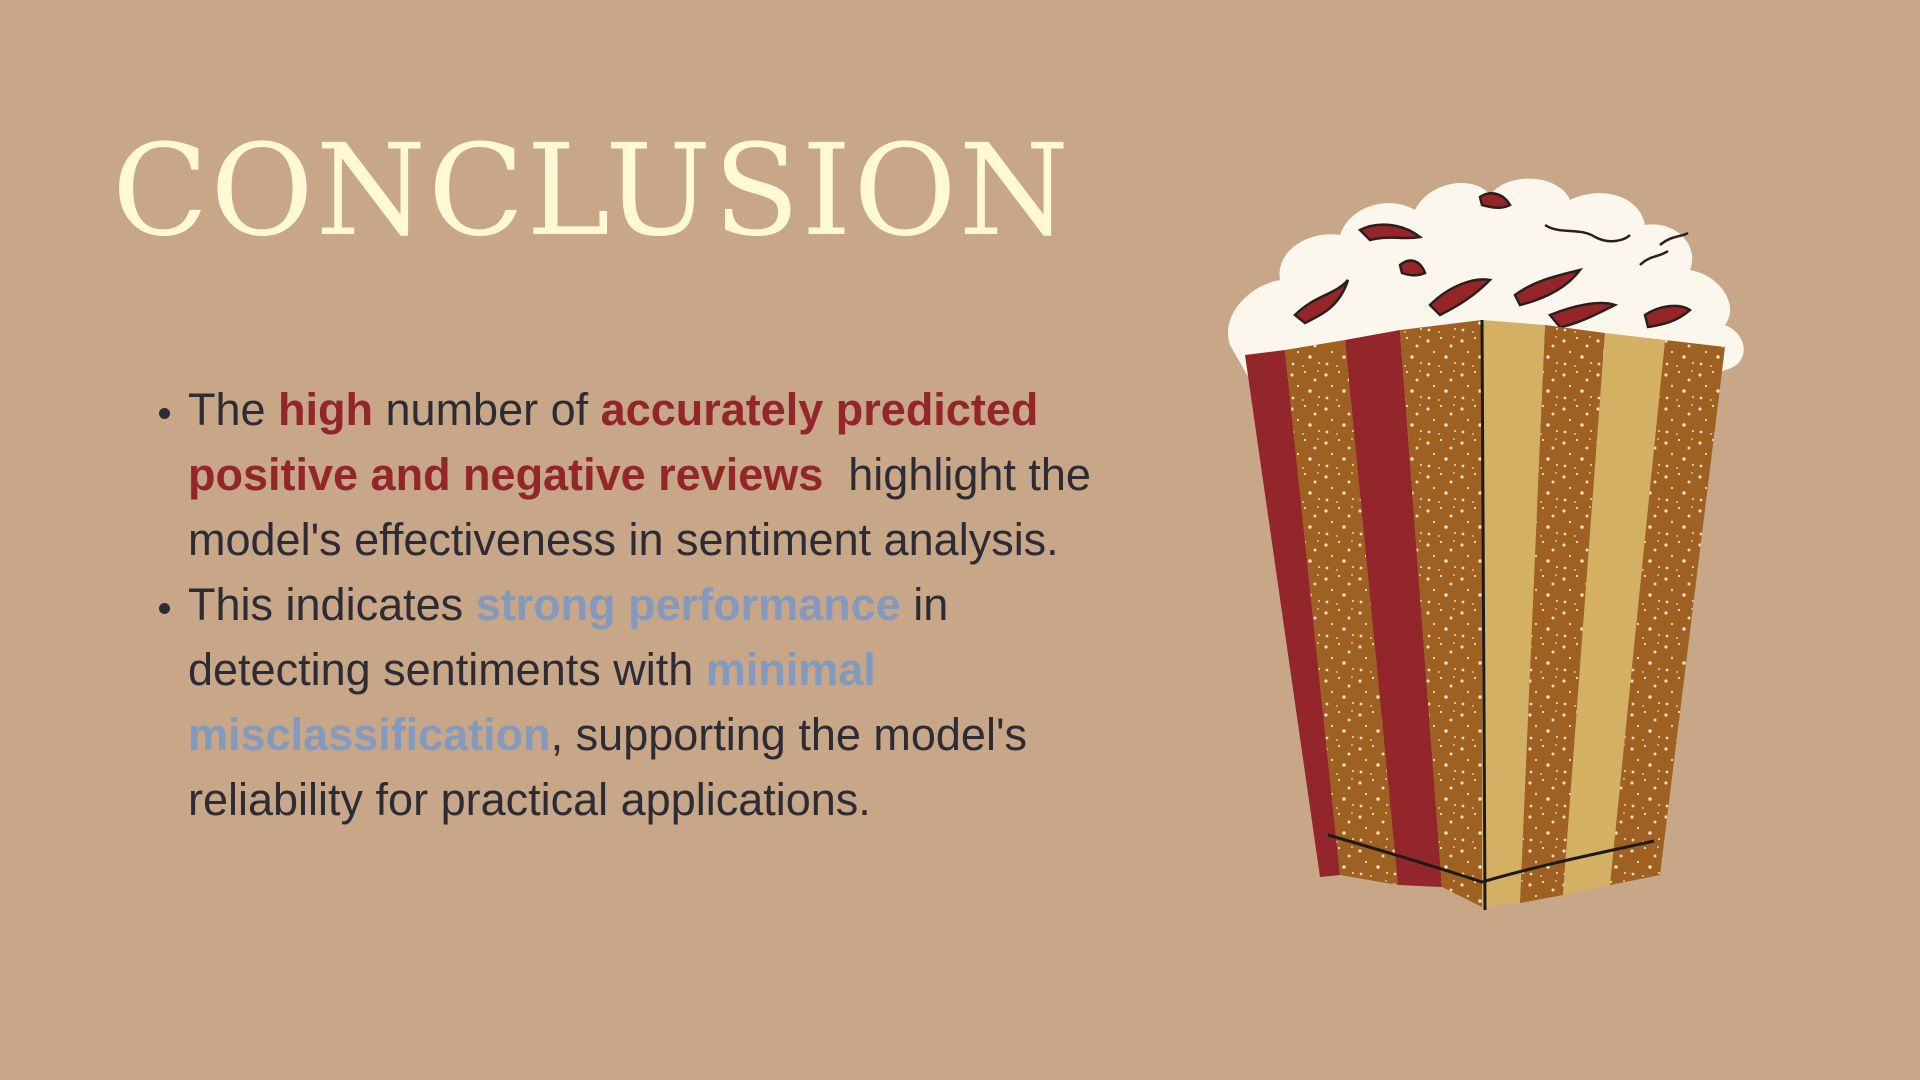  I want to click on popcorn-kernels, so click(1486, 279).